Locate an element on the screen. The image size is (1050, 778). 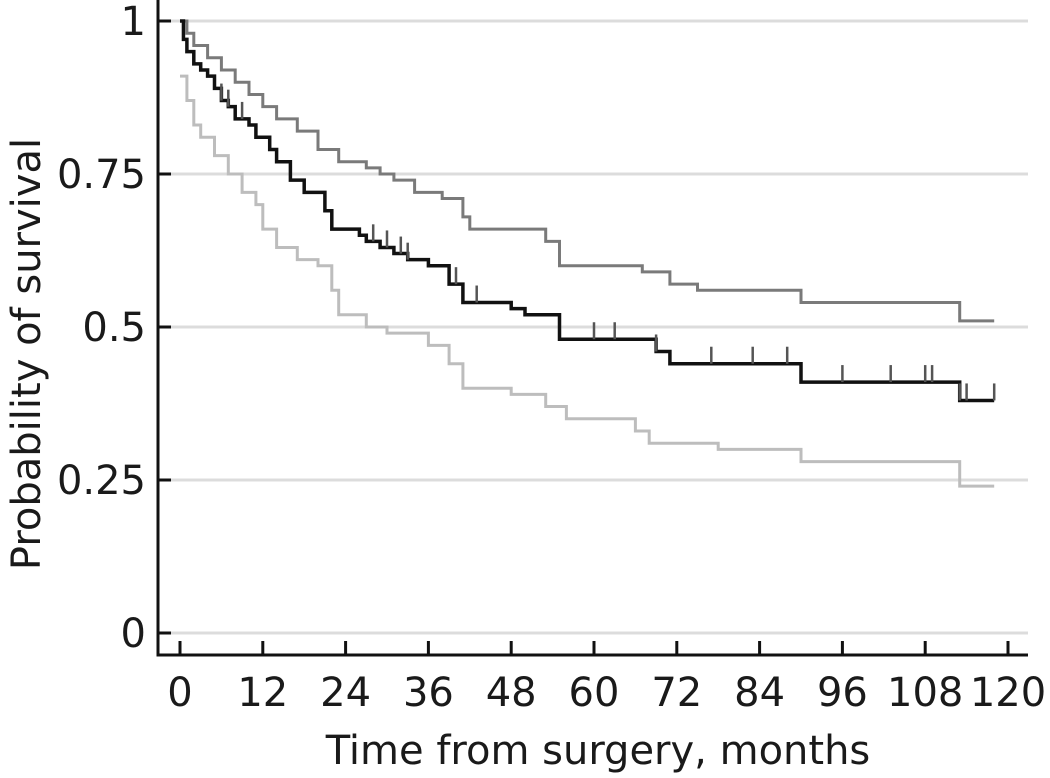
x-tick-label-10: 120 is located at coordinates (1008, 693).